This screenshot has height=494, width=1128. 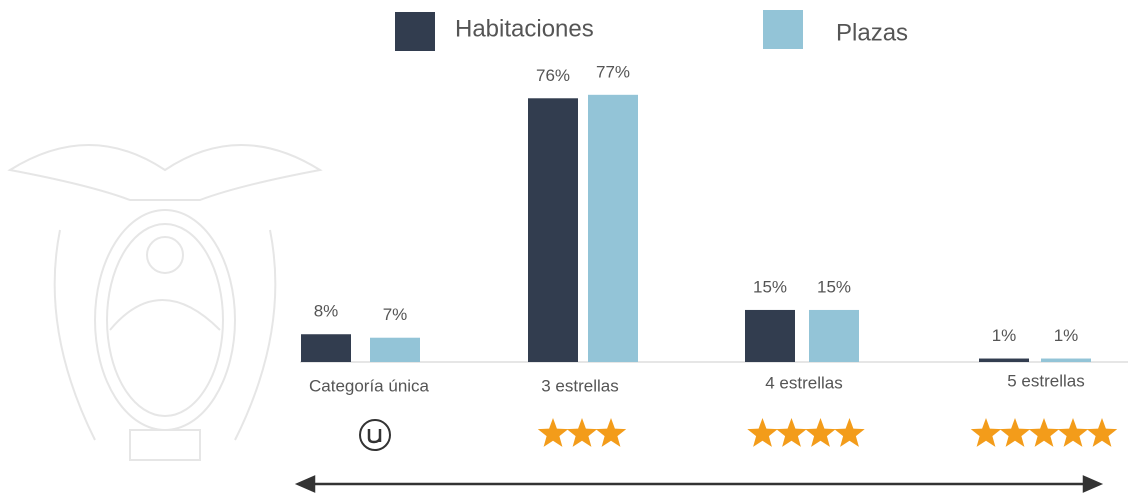 I want to click on legend-label: Plazas, so click(x=872, y=32).